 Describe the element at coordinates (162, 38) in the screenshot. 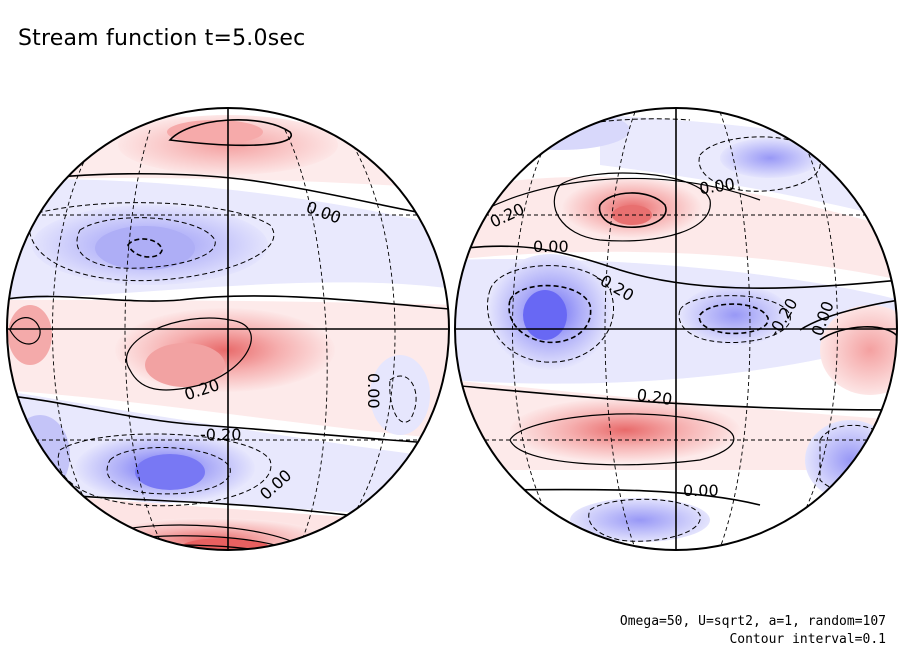

I see `figure-title: Stream function t=5.0sec` at that location.